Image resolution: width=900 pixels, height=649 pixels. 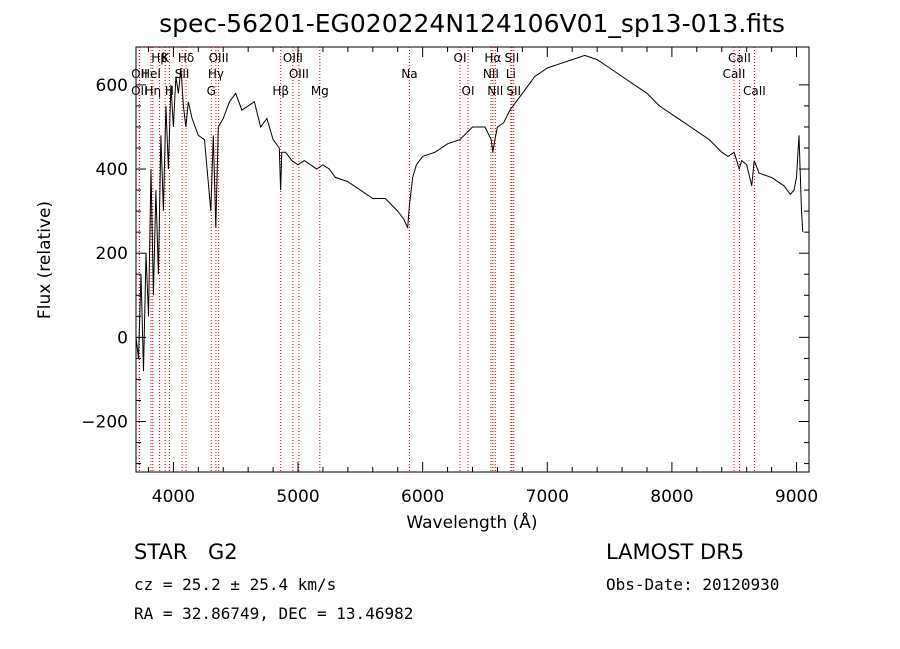 I want to click on y-tick-label: −200, so click(x=104, y=423).